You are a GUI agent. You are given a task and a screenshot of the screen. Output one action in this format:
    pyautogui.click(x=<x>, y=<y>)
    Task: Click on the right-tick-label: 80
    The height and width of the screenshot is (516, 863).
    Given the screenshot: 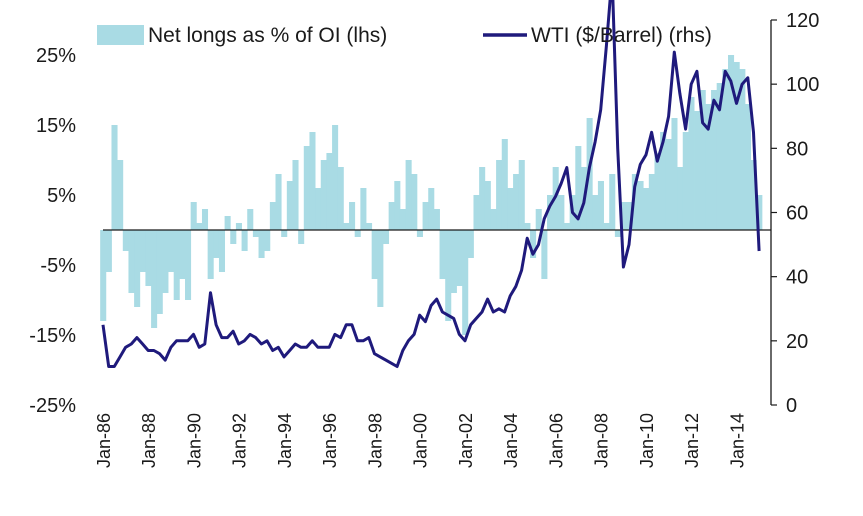 What is the action you would take?
    pyautogui.click(x=797, y=149)
    